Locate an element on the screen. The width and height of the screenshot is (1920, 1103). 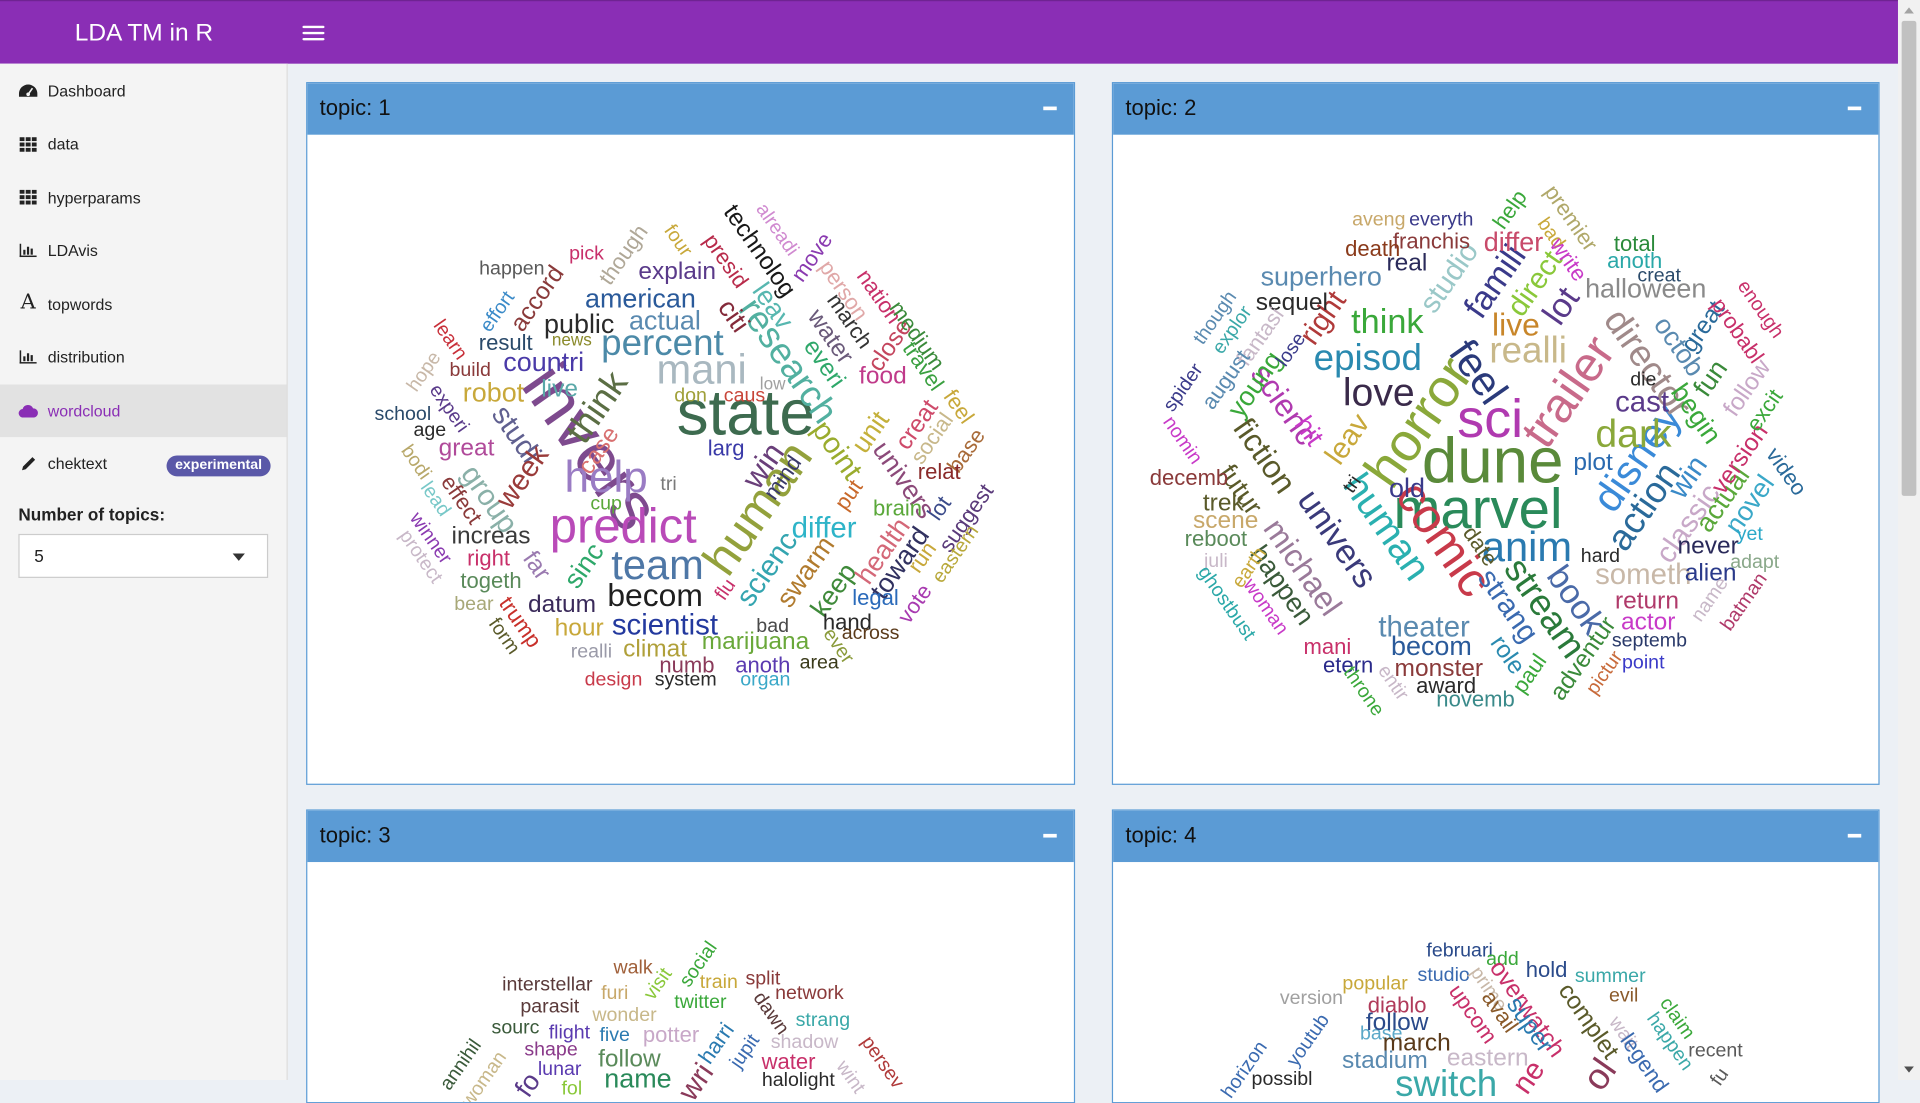
cloud-word: anim is located at coordinates (1527, 547).